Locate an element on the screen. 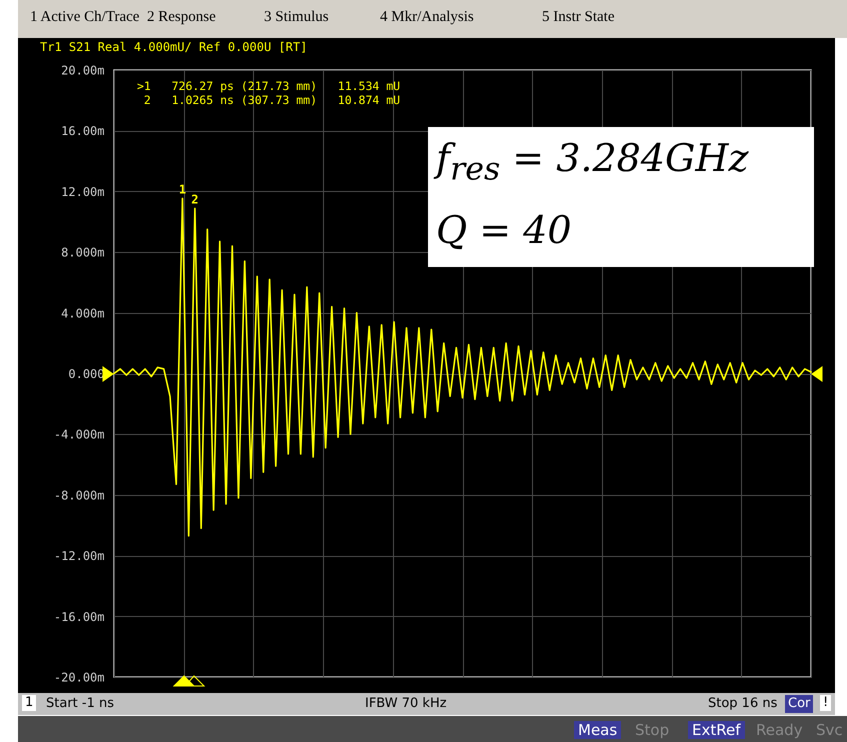 This screenshot has width=847, height=742. annotation: 1 is located at coordinates (182, 189).